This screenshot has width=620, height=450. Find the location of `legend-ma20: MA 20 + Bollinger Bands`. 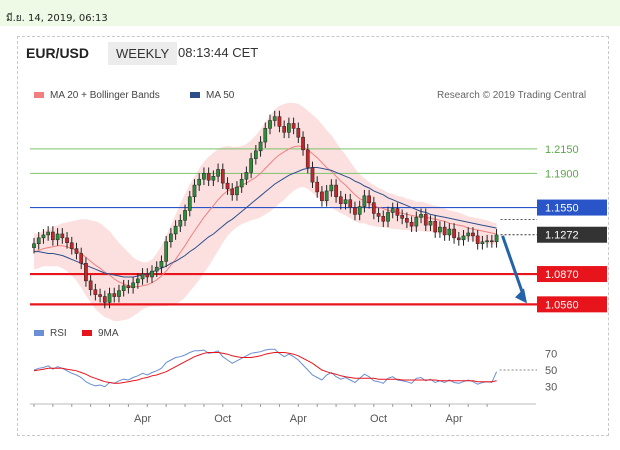

legend-ma20: MA 20 + Bollinger Bands is located at coordinates (97, 95).